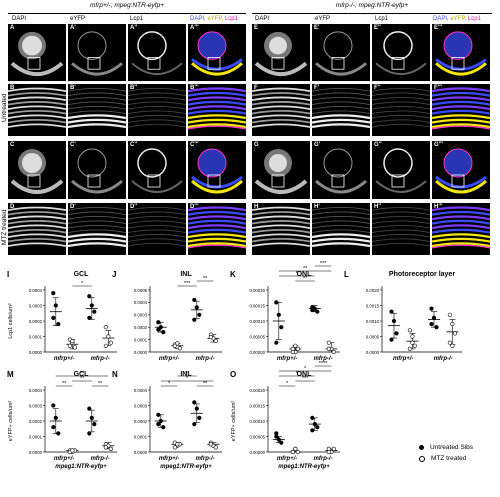  What do you see at coordinates (73, 145) in the screenshot?
I see `panel-letter: C'` at bounding box center [73, 145].